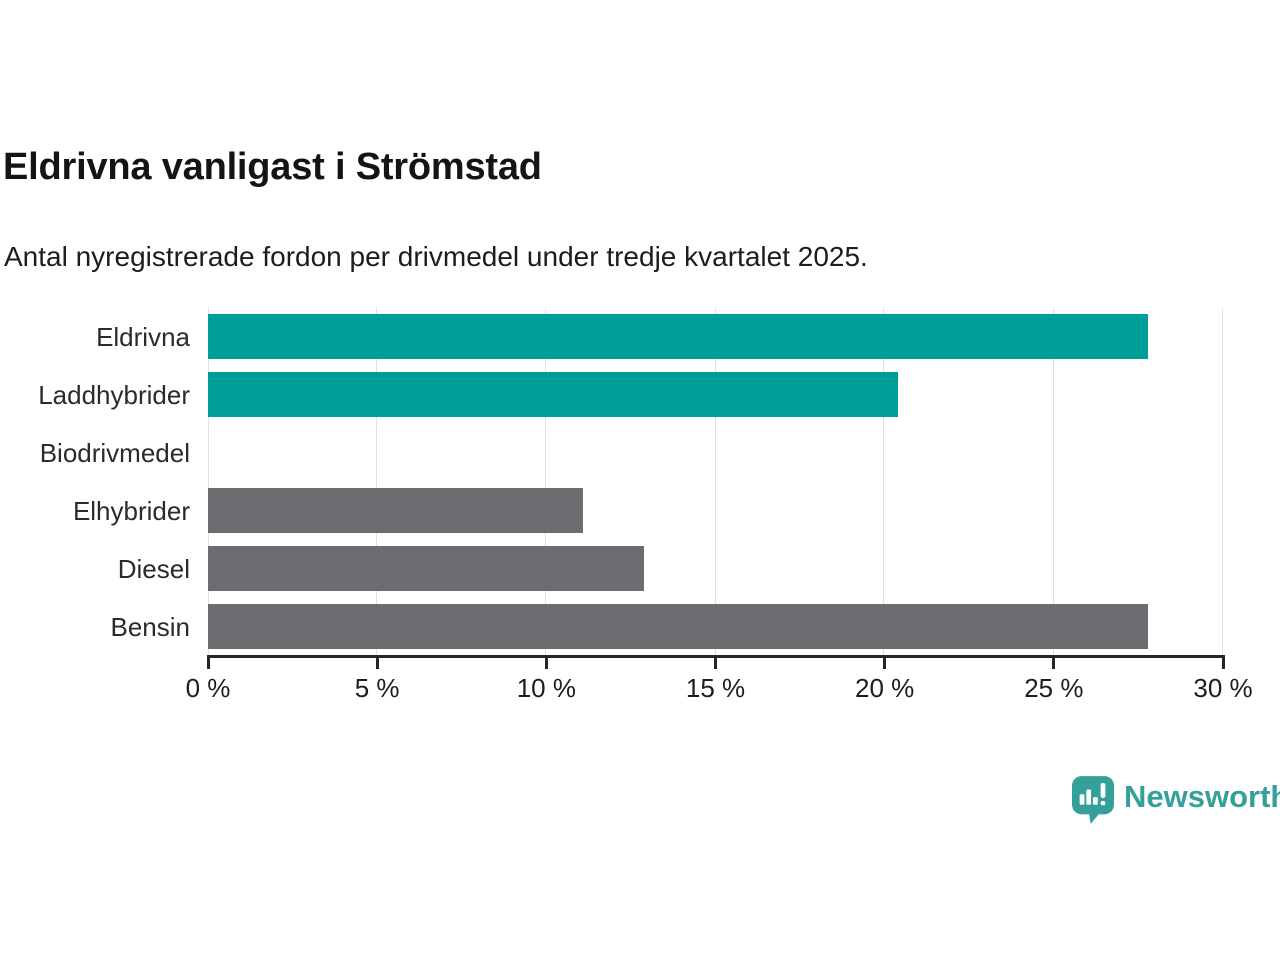 Image resolution: width=1280 pixels, height=960 pixels. What do you see at coordinates (272, 167) in the screenshot?
I see `chart-title: Eldrivna vanligast i Strömstad` at bounding box center [272, 167].